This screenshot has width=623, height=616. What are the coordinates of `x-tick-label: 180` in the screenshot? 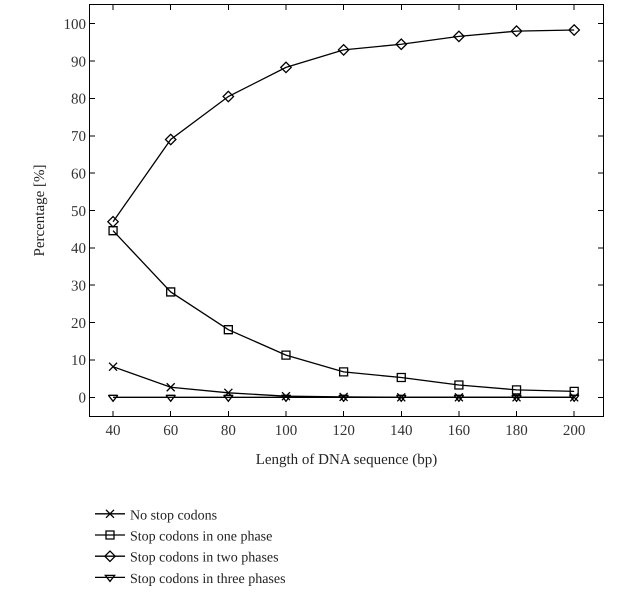 It's located at (516, 431).